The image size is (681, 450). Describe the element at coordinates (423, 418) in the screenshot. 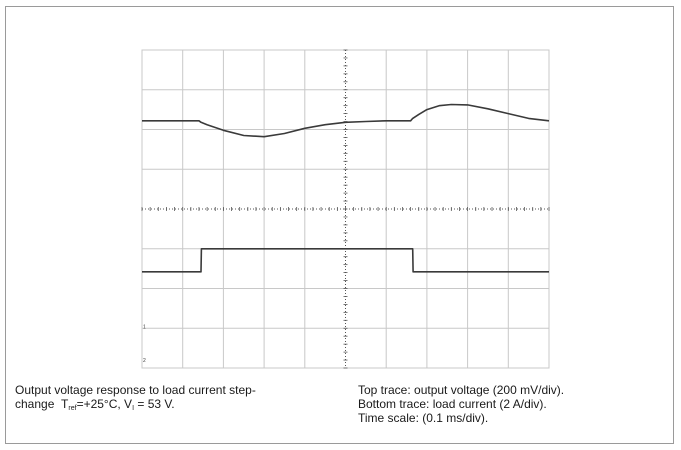

I see `time-scale-description: Time scale: (0.1 ms/div).` at that location.